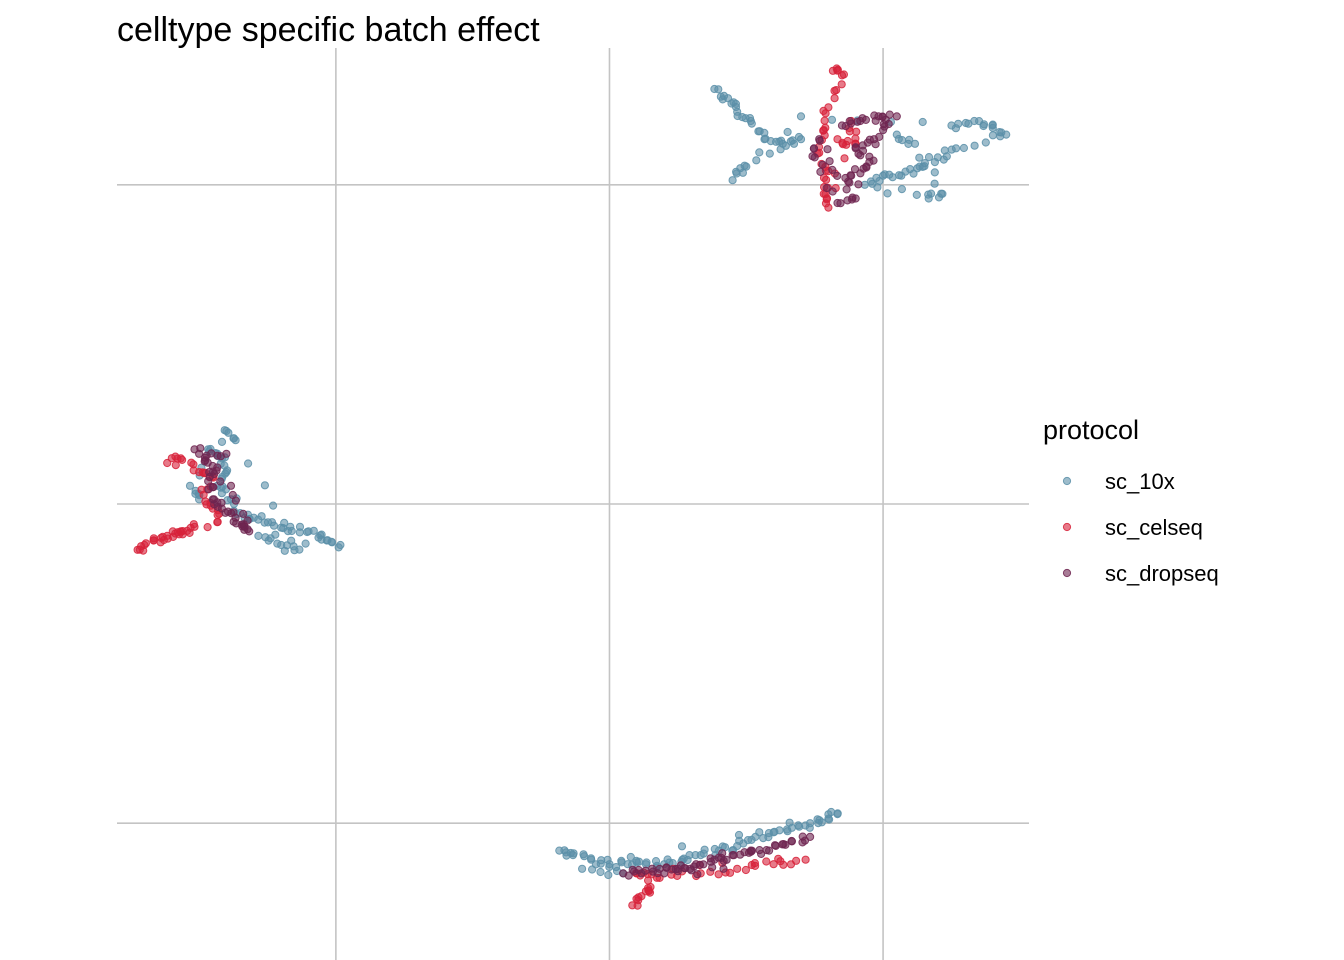  I want to click on chart-title: celltype specific batch effect, so click(328, 30).